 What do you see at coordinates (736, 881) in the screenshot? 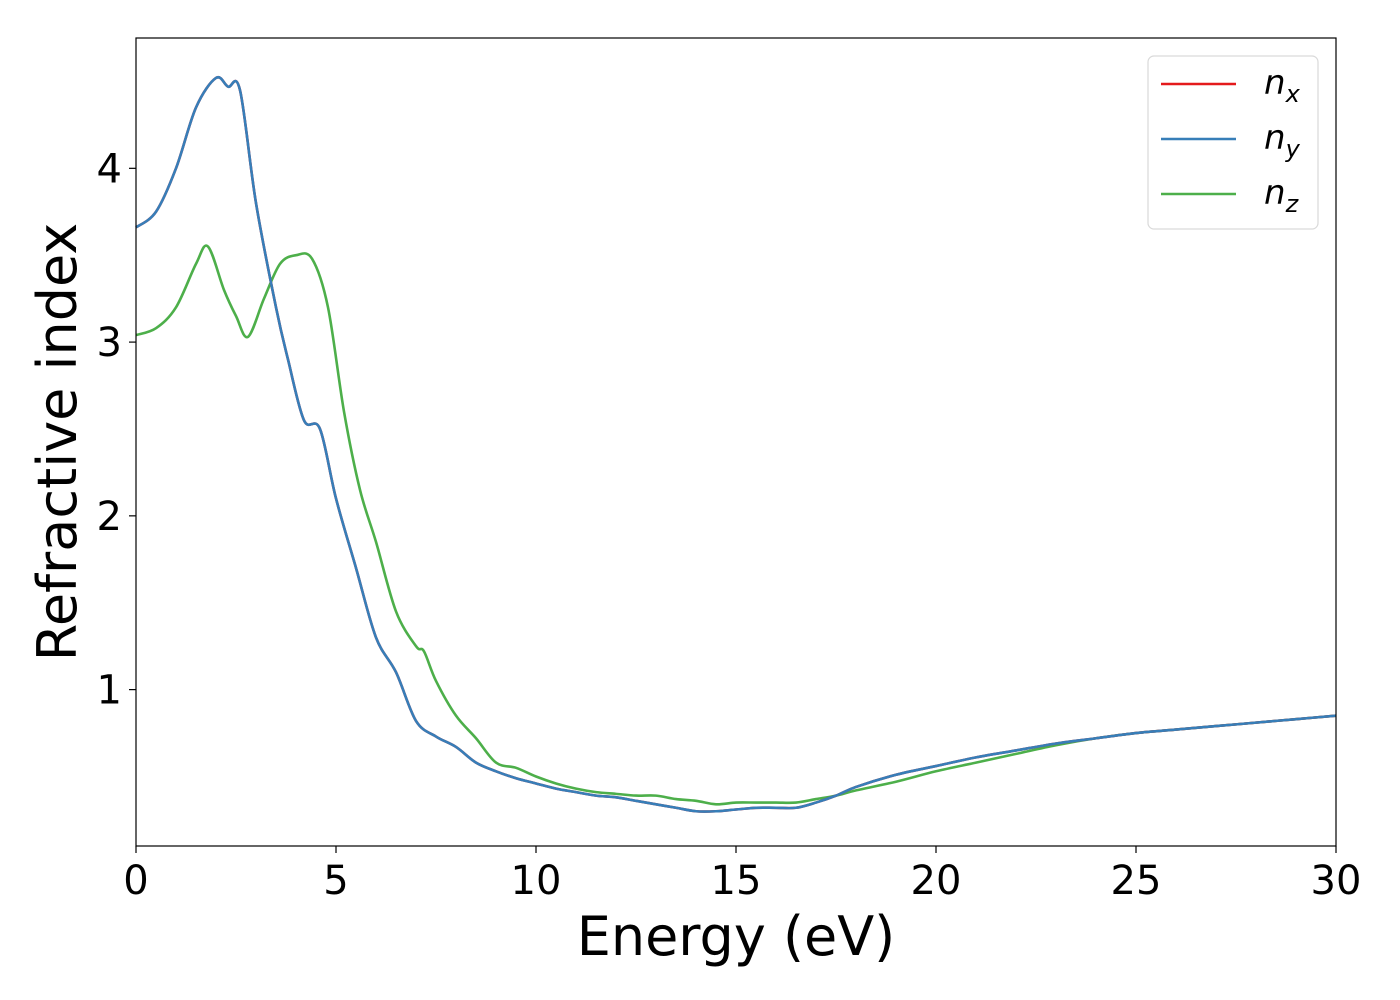
I see `x-tick-label: 15` at bounding box center [736, 881].